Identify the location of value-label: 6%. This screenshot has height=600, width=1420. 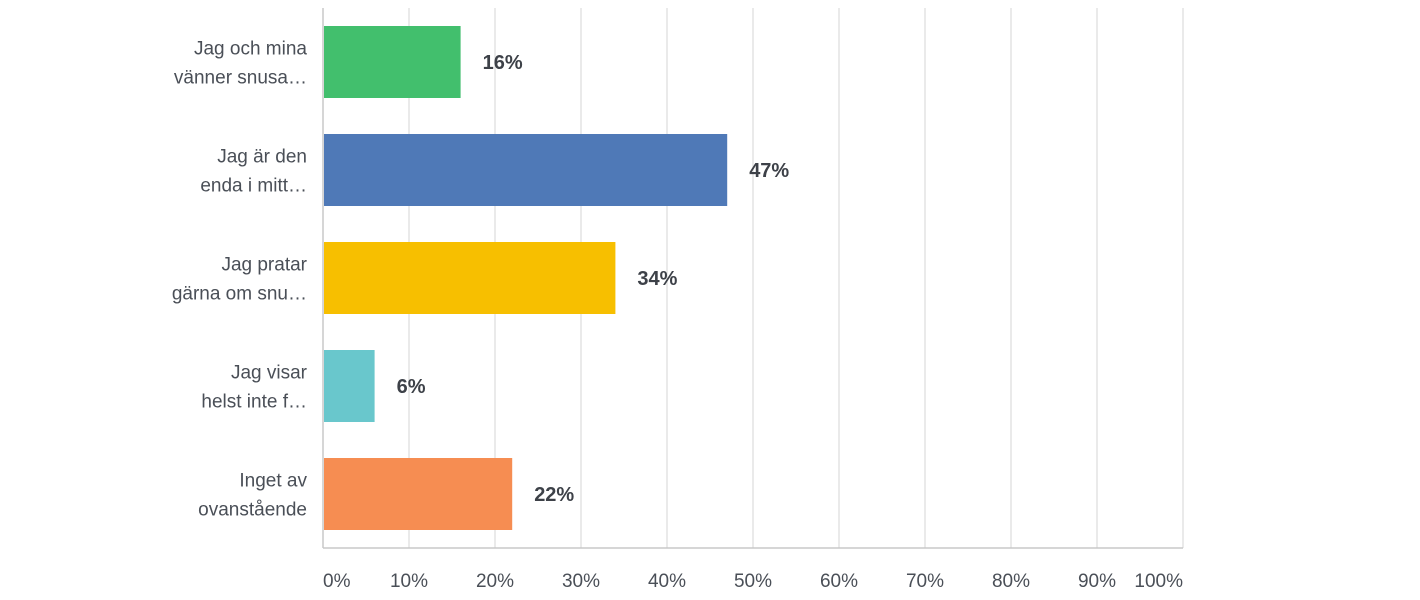
(411, 387).